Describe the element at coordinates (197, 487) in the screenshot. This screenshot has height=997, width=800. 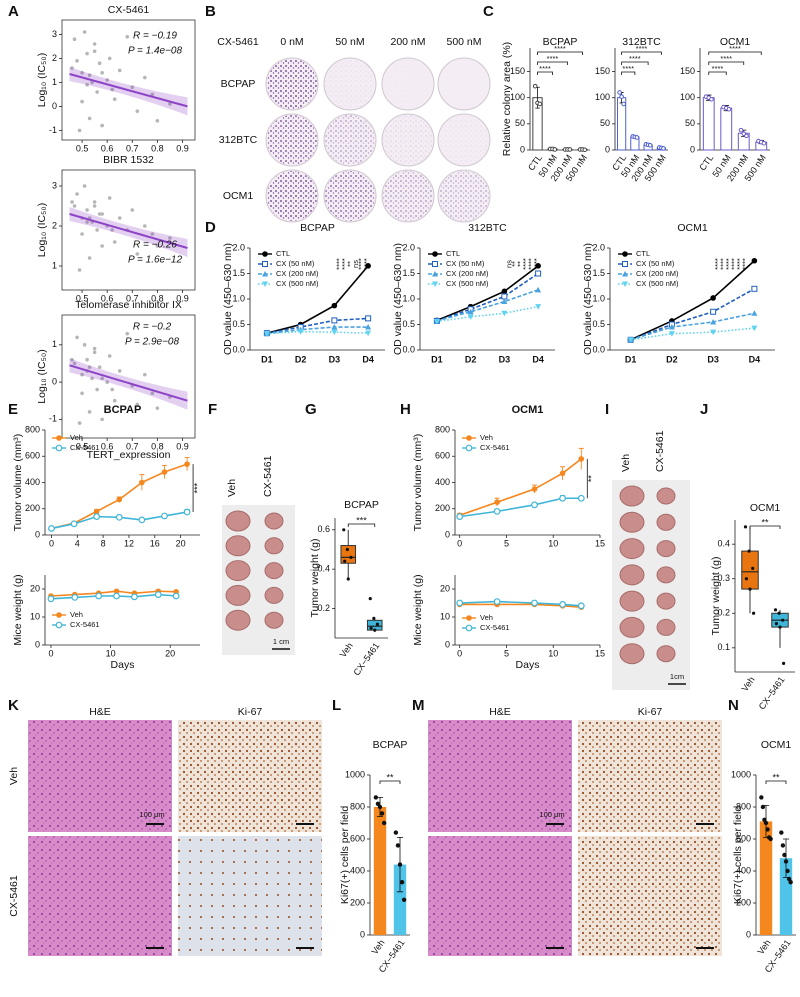
I see `significance-label: ***` at that location.